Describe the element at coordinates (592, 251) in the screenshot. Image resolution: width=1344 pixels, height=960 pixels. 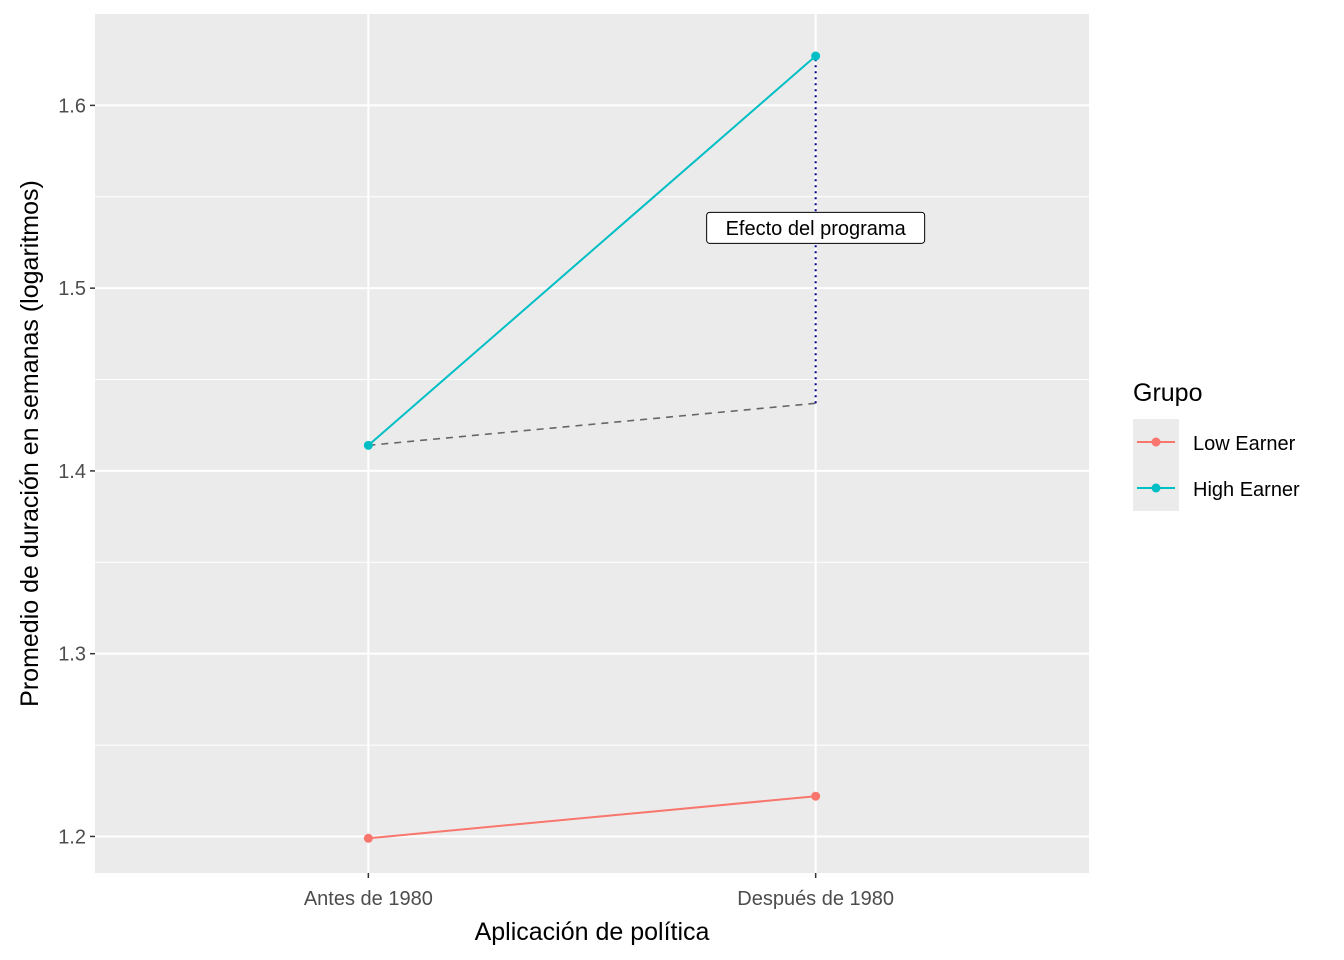
I see `series-line-high-earner` at that location.